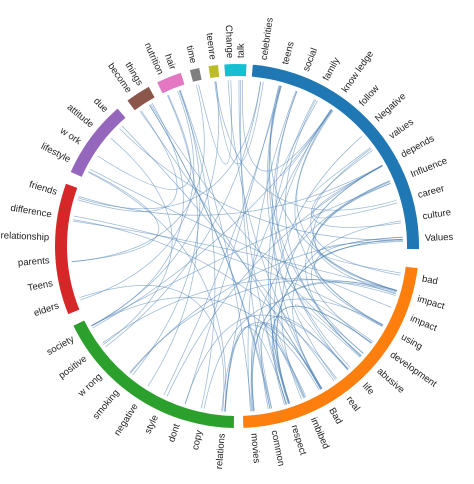 The width and height of the screenshot is (474, 484). Describe the element at coordinates (288, 53) in the screenshot. I see `node-label: teens` at that location.